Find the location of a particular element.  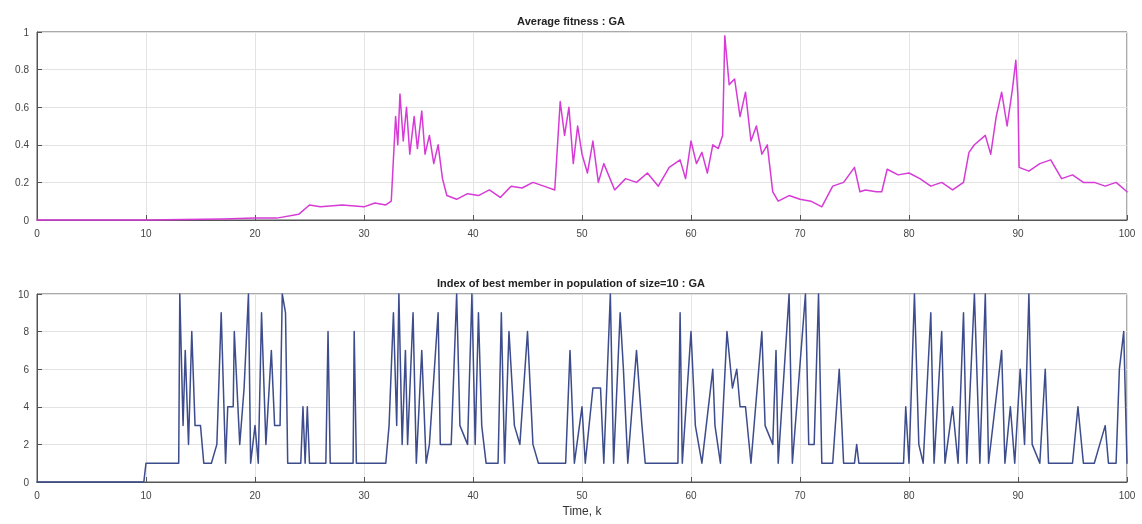

y-tick-label: 8 is located at coordinates (26, 332).